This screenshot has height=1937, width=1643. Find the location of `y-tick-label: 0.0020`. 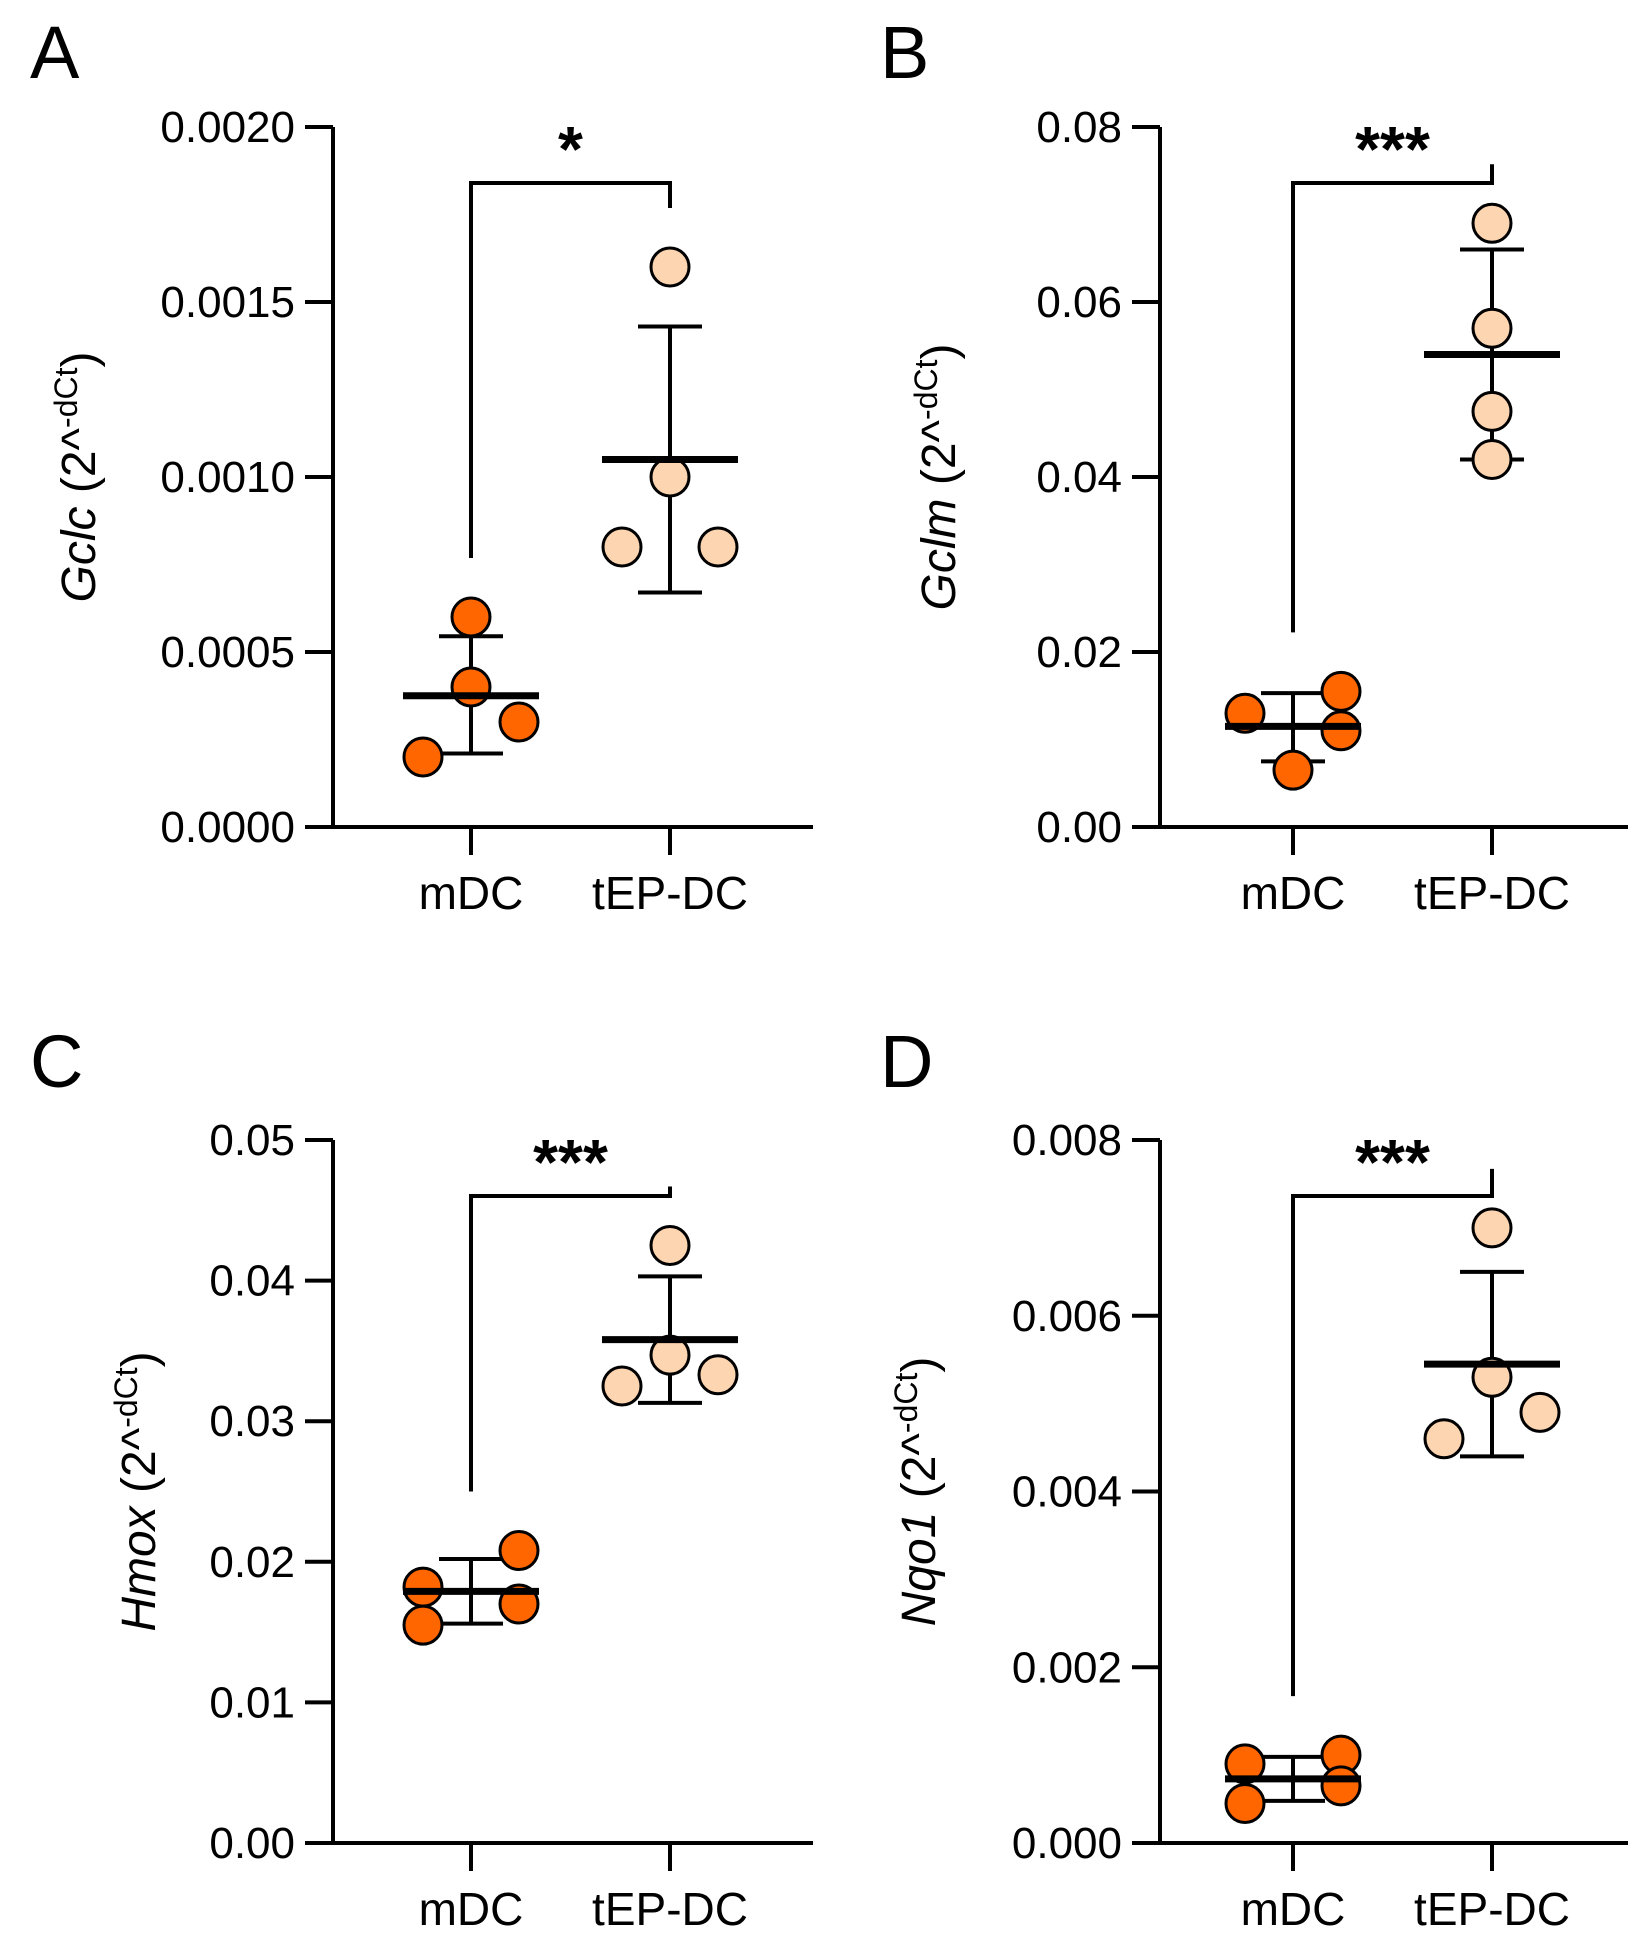

y-tick-label: 0.0020 is located at coordinates (227, 127).